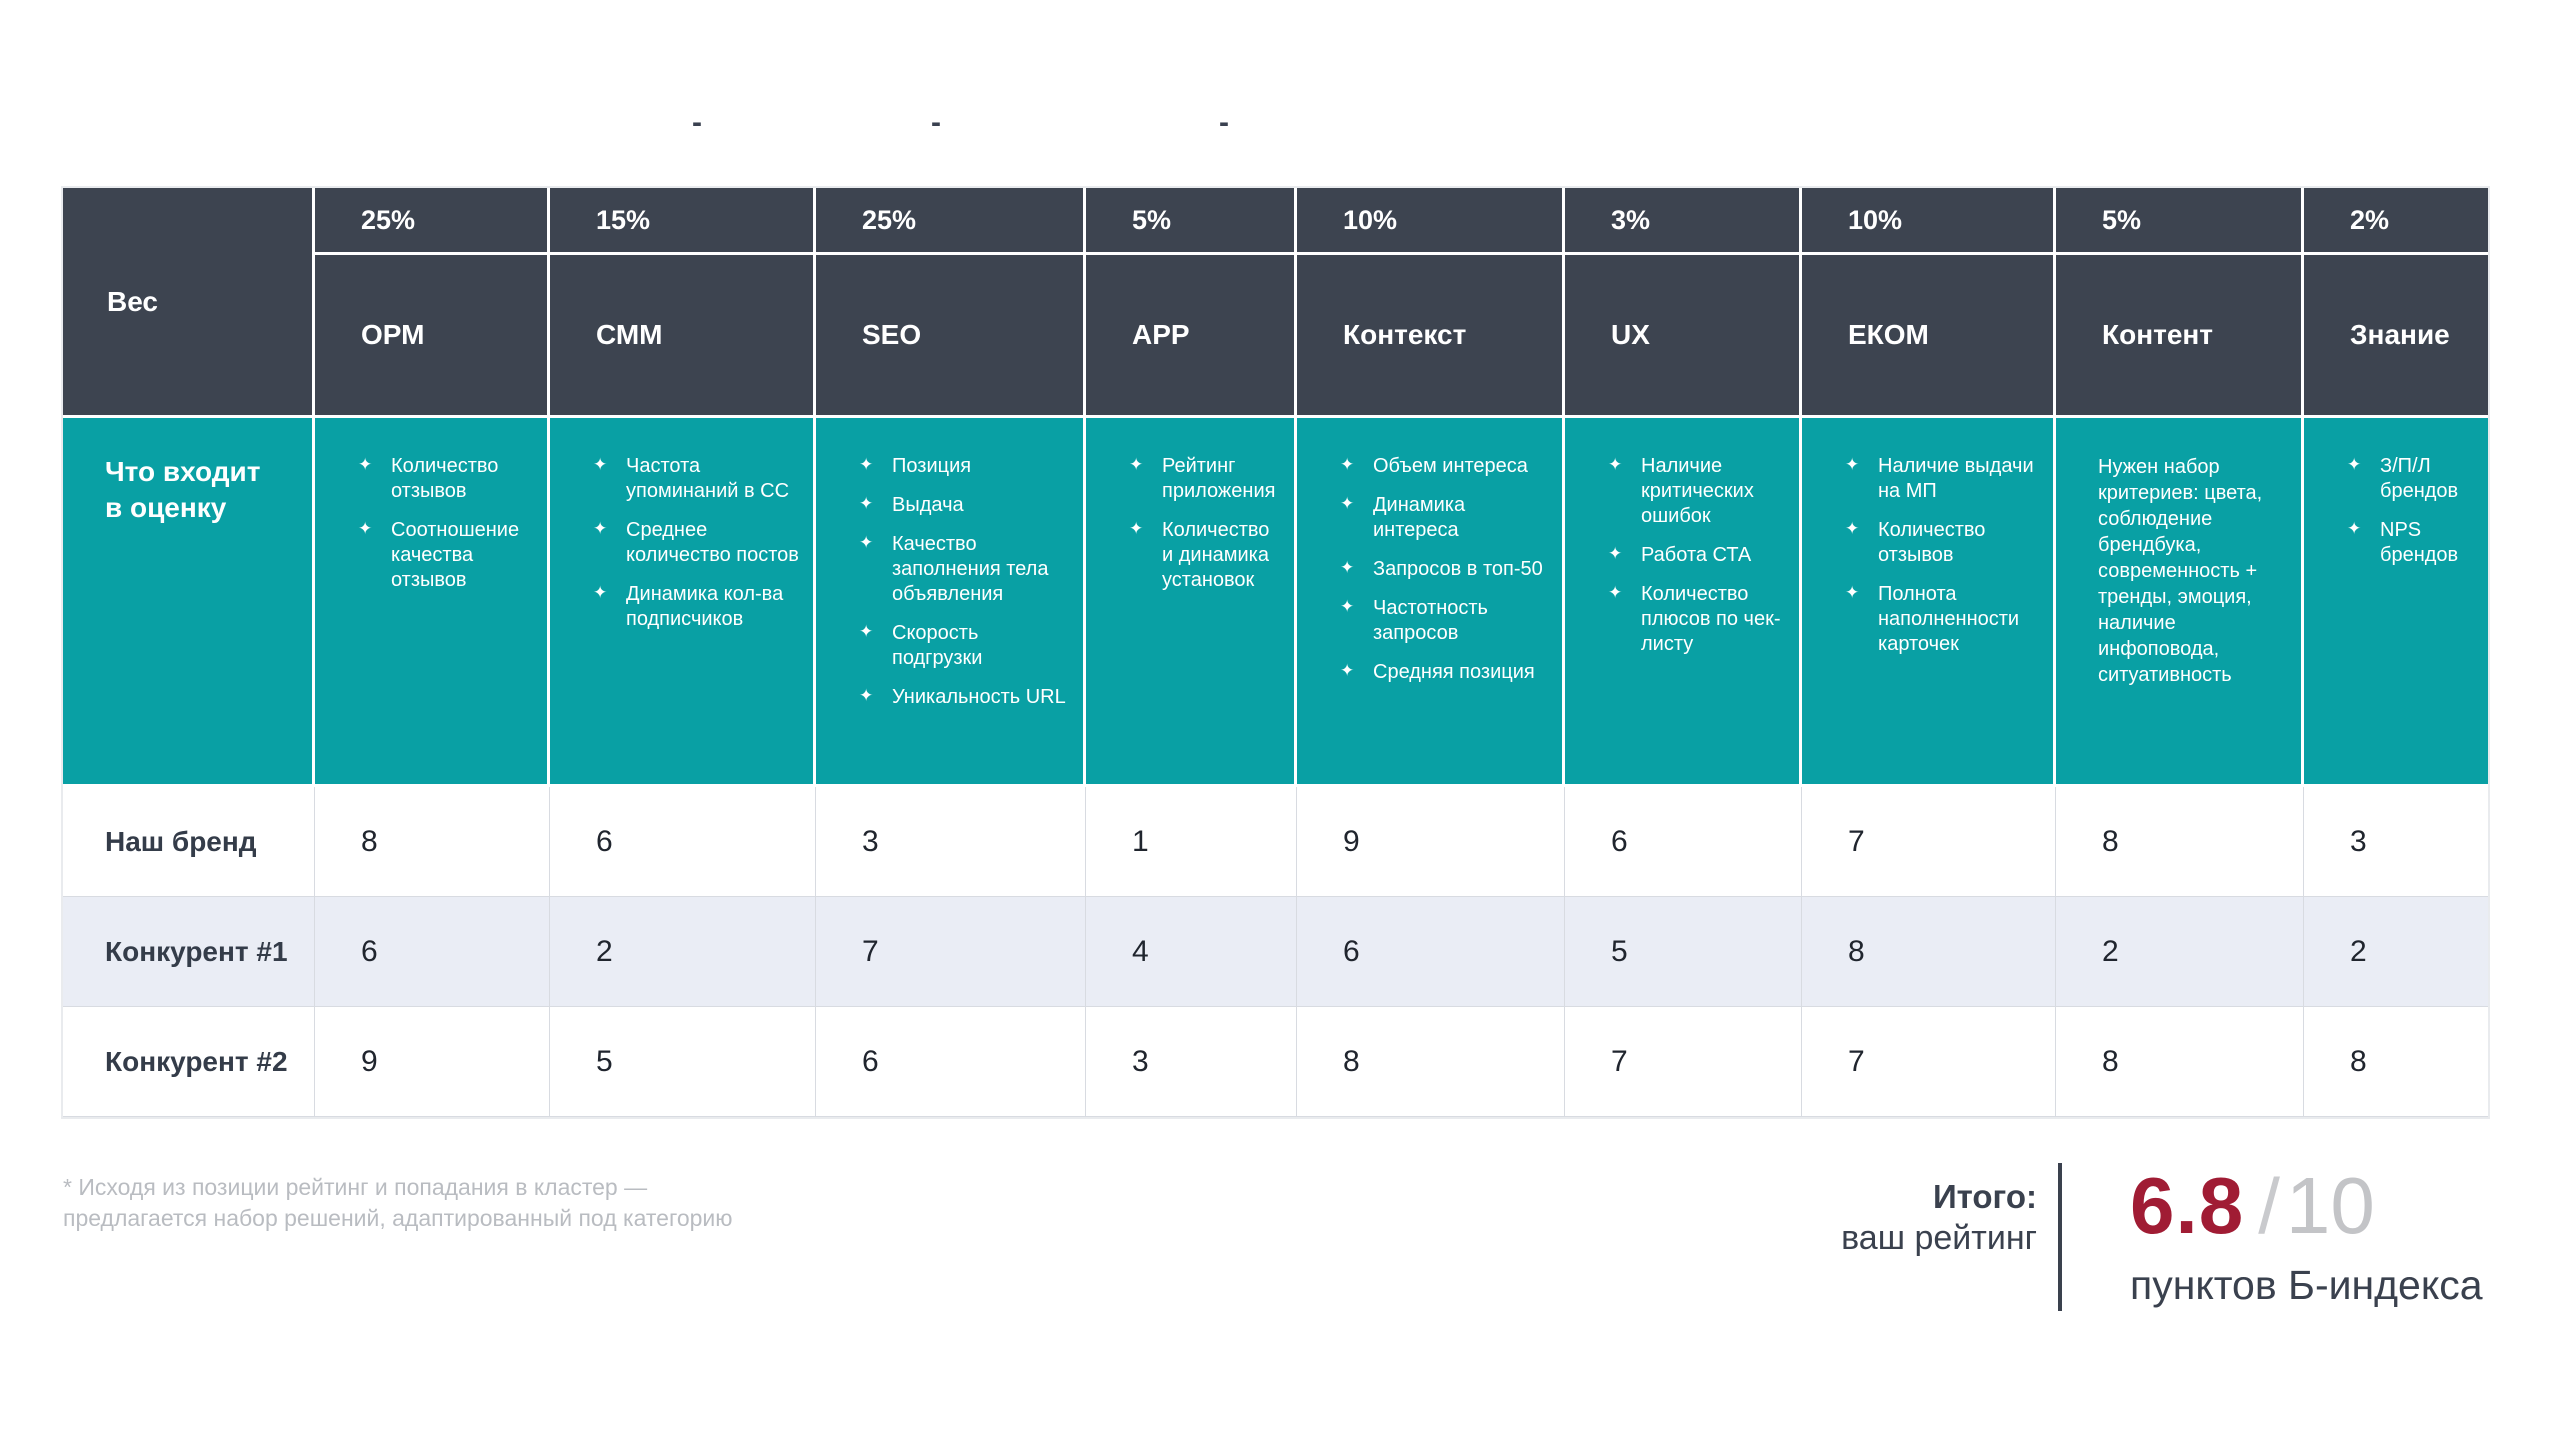 The height and width of the screenshot is (1447, 2560). What do you see at coordinates (1683, 221) in the screenshot?
I see `weight-cell-ux: 3%` at bounding box center [1683, 221].